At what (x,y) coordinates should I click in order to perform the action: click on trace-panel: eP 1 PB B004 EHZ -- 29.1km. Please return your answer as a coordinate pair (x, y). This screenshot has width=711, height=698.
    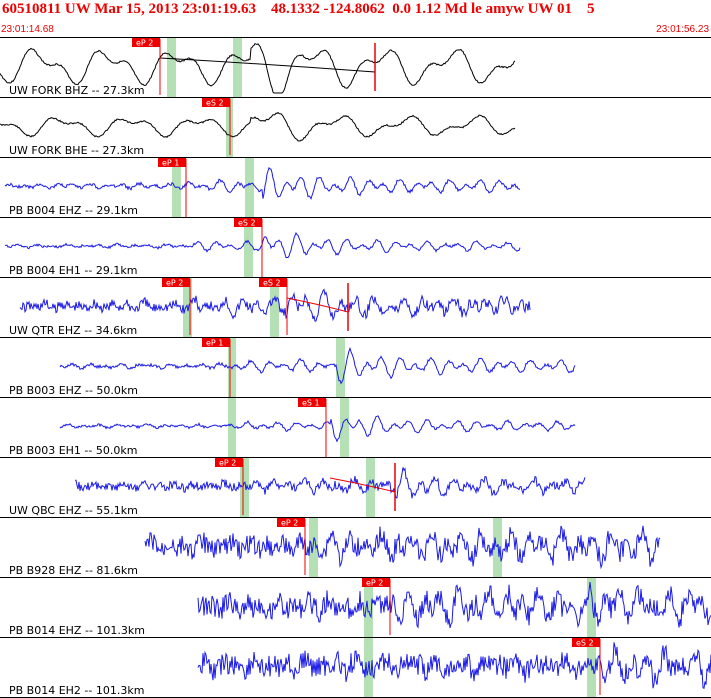
    Looking at the image, I should click on (355, 187).